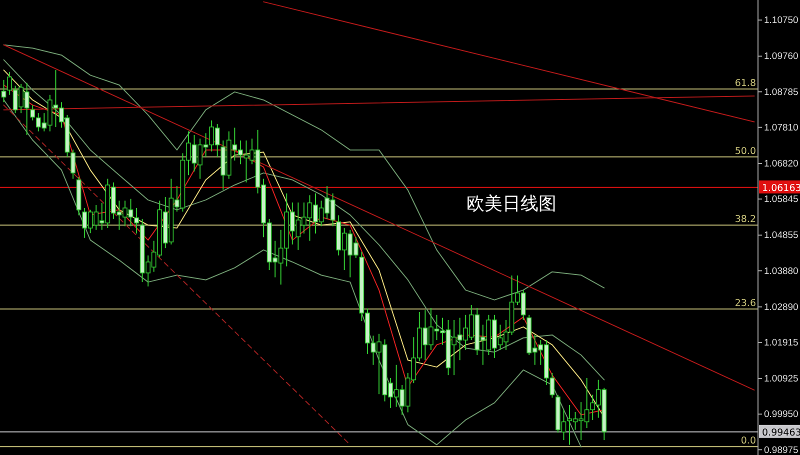 This screenshot has height=455, width=800. Describe the element at coordinates (781, 200) in the screenshot. I see `y-tick-label: 1.05845` at that location.